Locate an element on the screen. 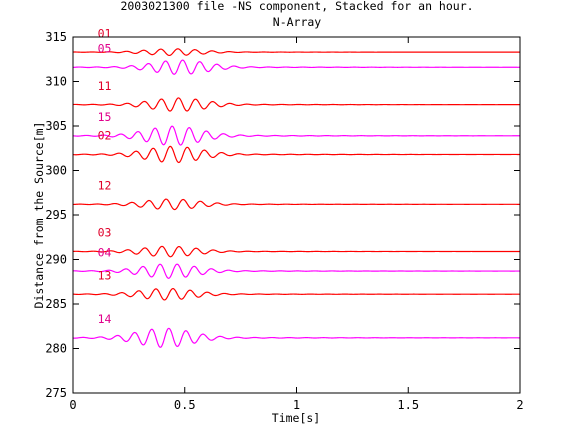 The height and width of the screenshot is (437, 577). trace-label-14: 14 is located at coordinates (105, 319).